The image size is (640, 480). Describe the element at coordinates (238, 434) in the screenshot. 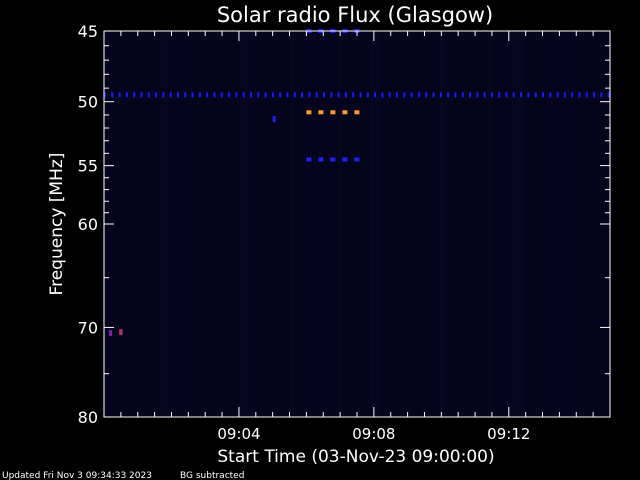

I see `x-tick-label: 09:04` at that location.